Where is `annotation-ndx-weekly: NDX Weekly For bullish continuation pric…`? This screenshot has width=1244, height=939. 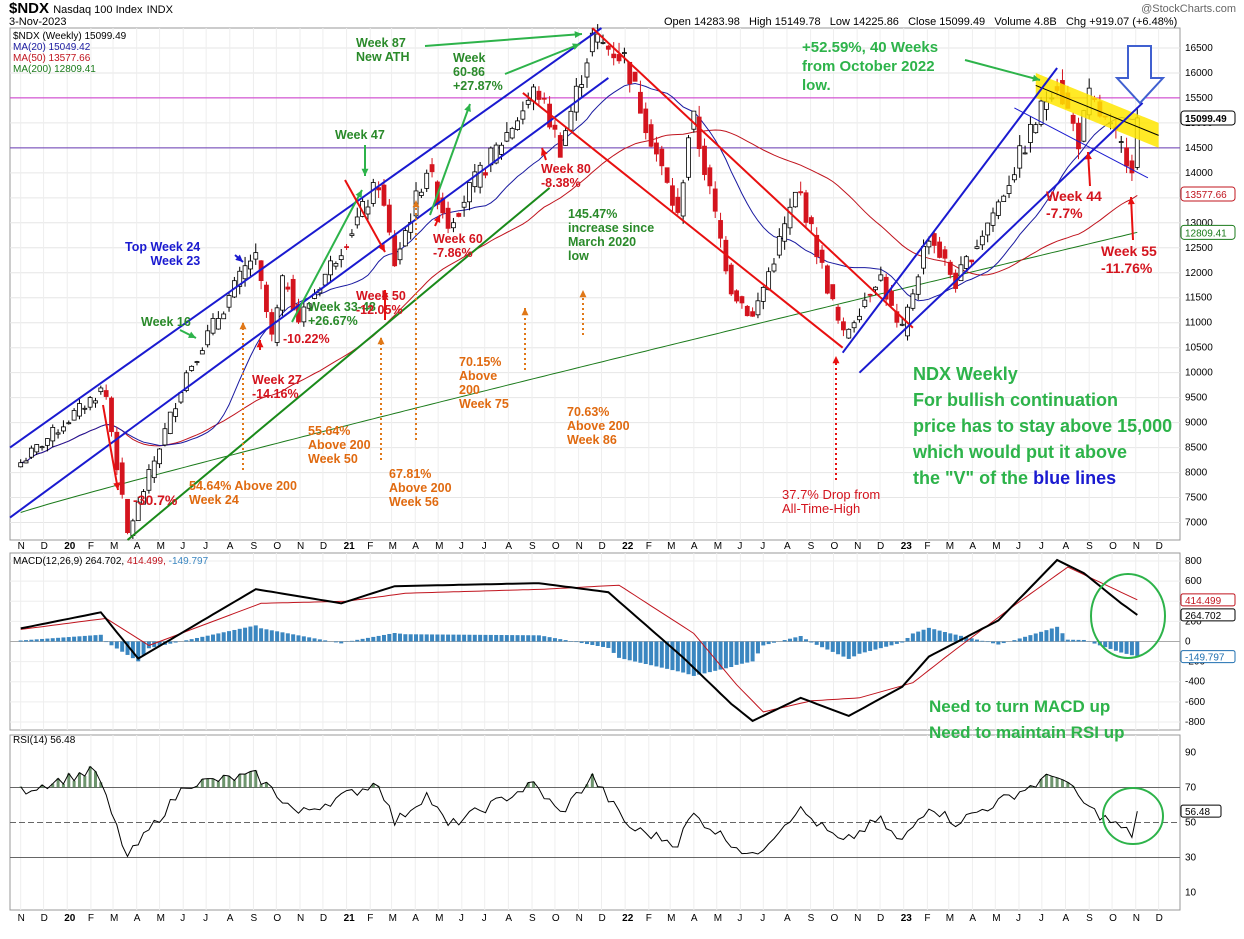
annotation-ndx-weekly: NDX Weekly For bullish continuation pric… is located at coordinates (1043, 426).